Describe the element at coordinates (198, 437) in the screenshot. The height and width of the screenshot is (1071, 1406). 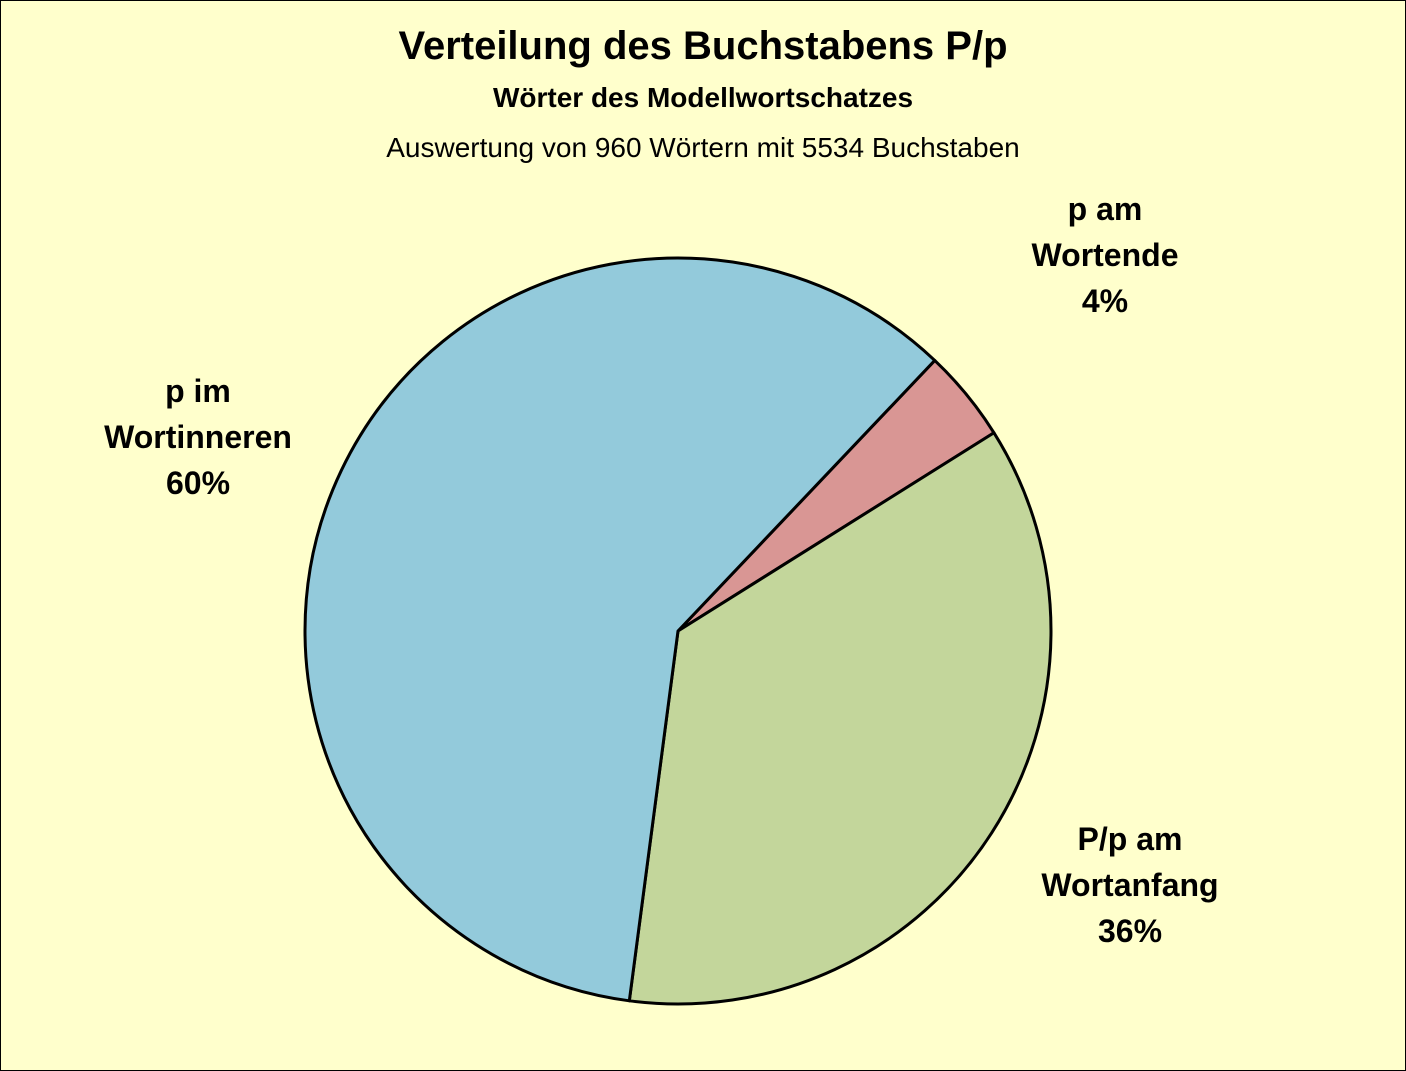
I see `slice-label-wortinneren: p im Wortinneren 60%` at that location.